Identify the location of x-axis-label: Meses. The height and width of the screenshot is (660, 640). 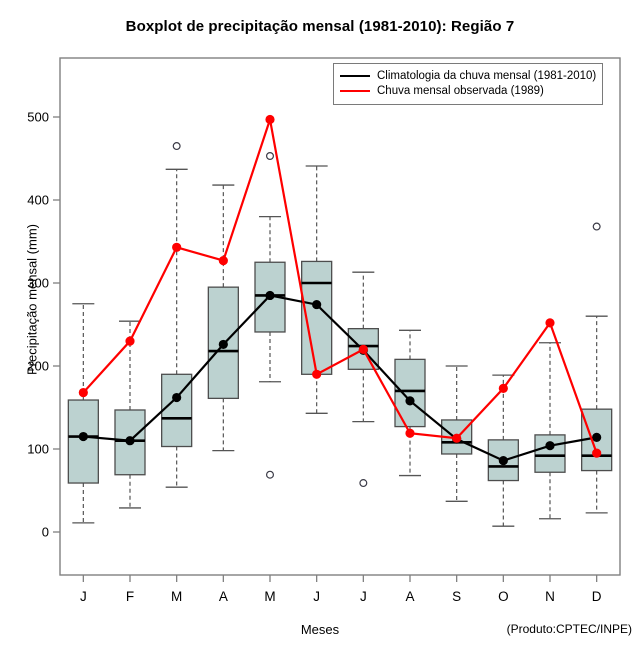
(320, 629).